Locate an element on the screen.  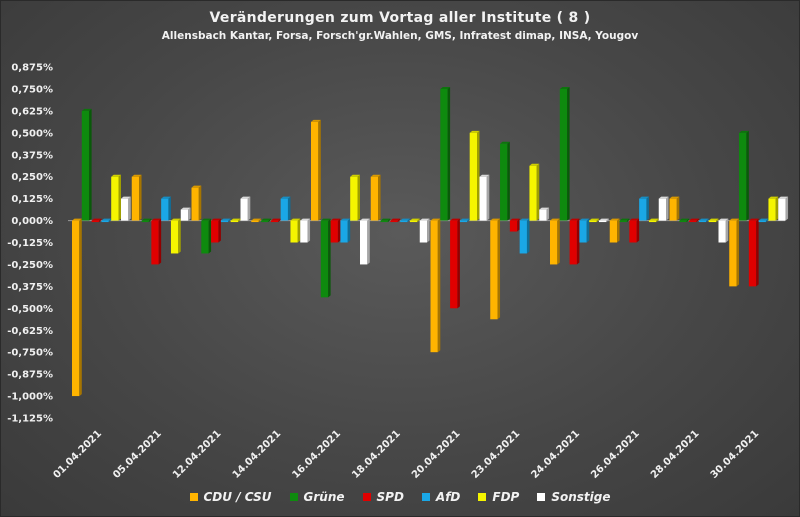
x-tick-label: 24.04.2021 is located at coordinates (555, 454).